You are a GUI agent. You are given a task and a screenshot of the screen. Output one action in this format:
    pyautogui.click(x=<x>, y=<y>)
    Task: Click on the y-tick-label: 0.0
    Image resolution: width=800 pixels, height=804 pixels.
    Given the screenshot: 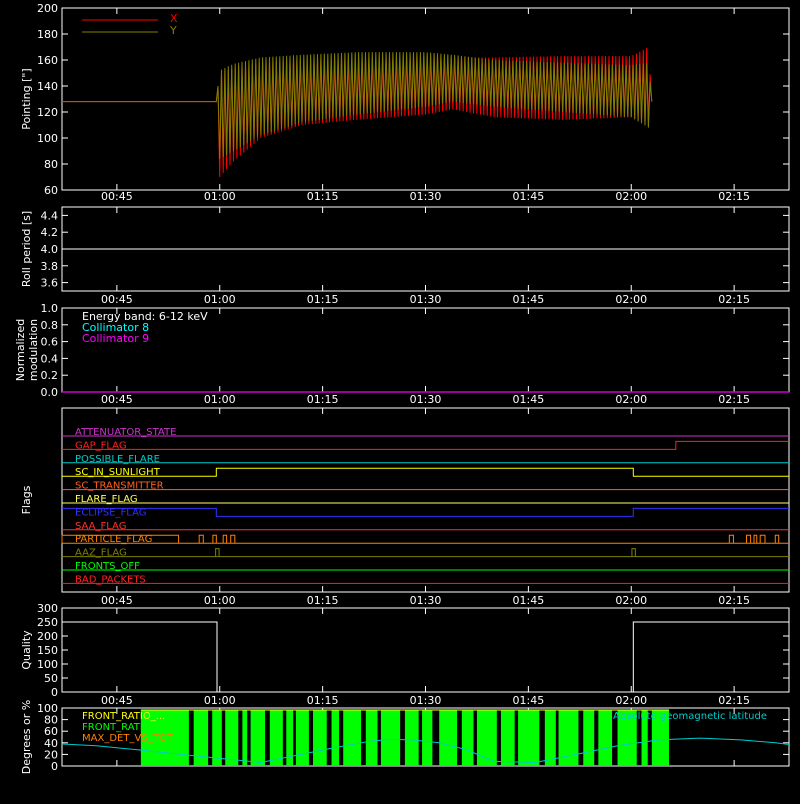 What is the action you would take?
    pyautogui.click(x=50, y=392)
    